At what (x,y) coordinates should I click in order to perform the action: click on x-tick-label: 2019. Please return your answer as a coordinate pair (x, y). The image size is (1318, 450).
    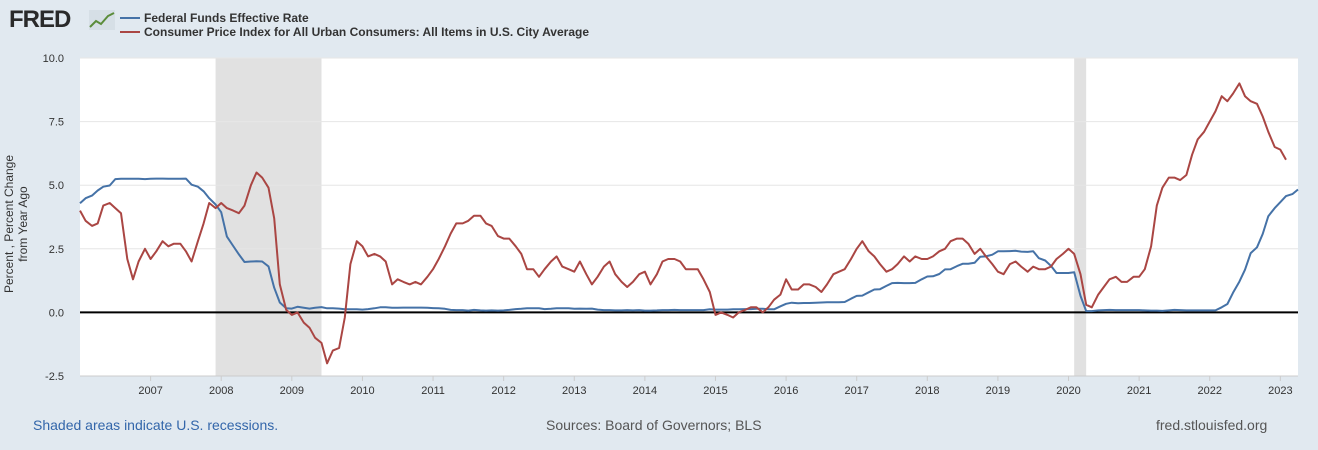
    Looking at the image, I should click on (998, 391).